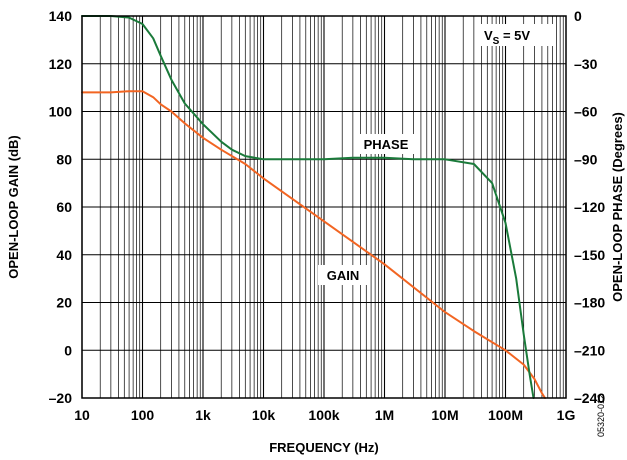 This screenshot has width=627, height=460. Describe the element at coordinates (64, 255) in the screenshot. I see `y-left-tick-label: 40` at that location.